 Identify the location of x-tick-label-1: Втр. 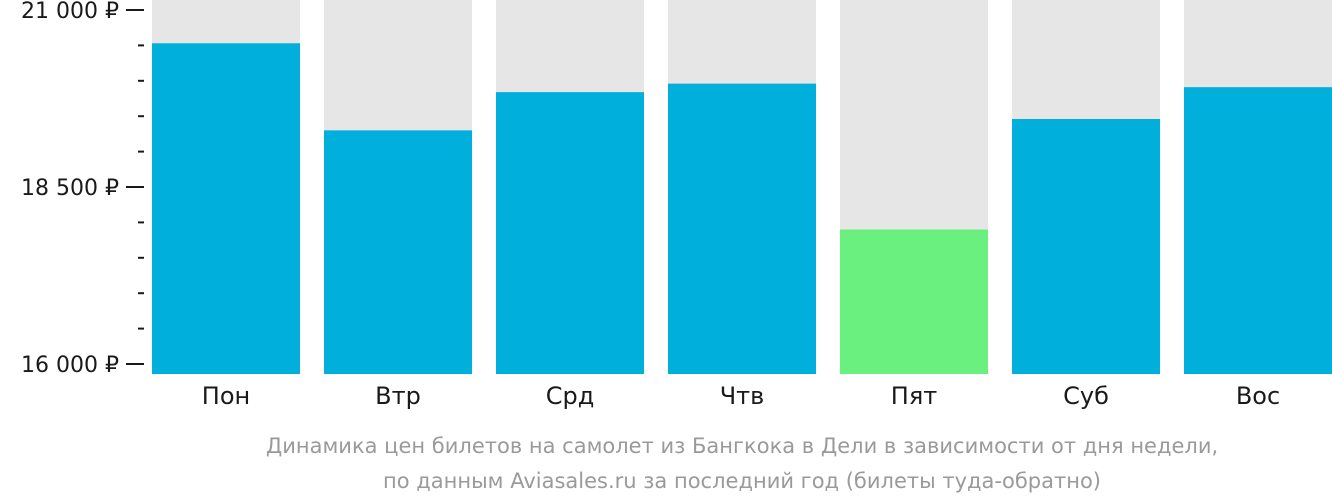
(398, 396).